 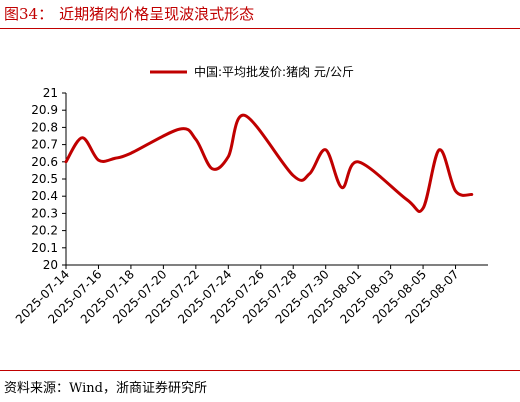 I want to click on bottom-rule, so click(x=260, y=370).